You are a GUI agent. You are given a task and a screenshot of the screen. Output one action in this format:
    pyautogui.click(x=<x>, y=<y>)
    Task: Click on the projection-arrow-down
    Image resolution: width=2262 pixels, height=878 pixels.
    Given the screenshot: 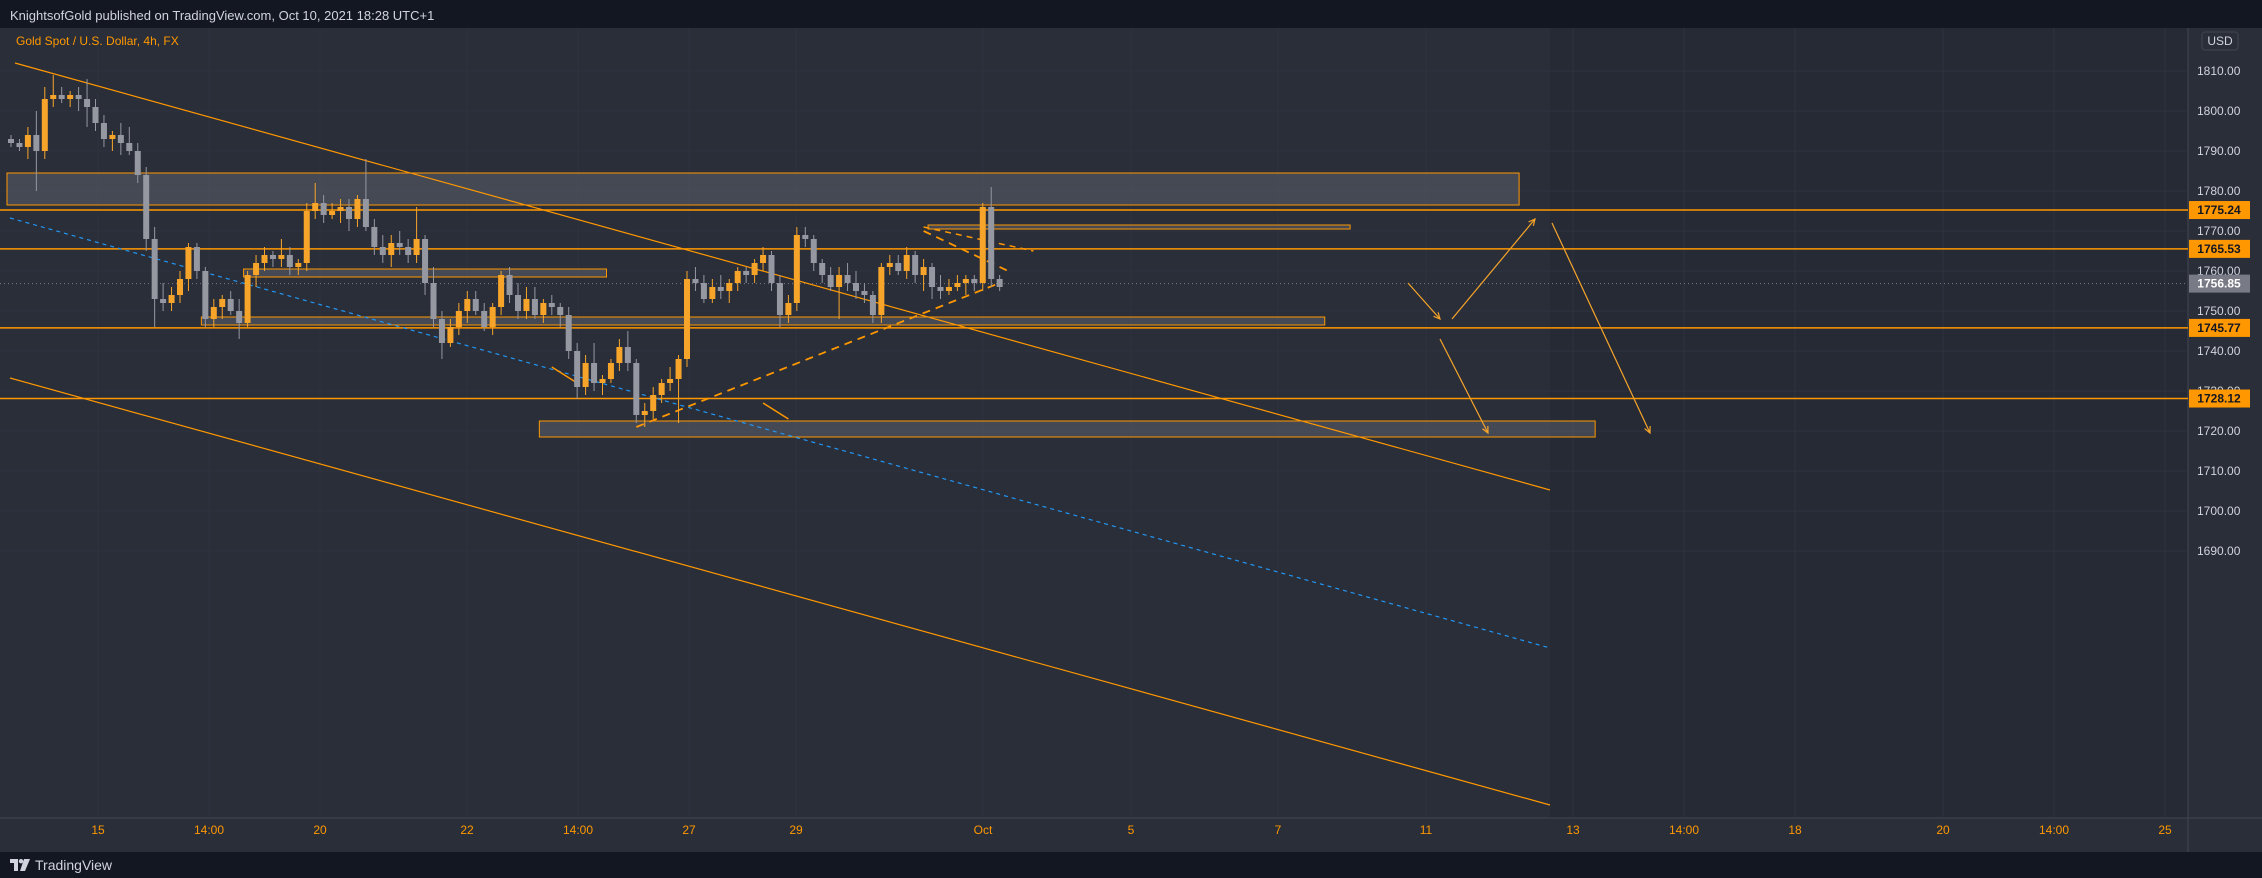 What is the action you would take?
    pyautogui.click(x=1601, y=328)
    